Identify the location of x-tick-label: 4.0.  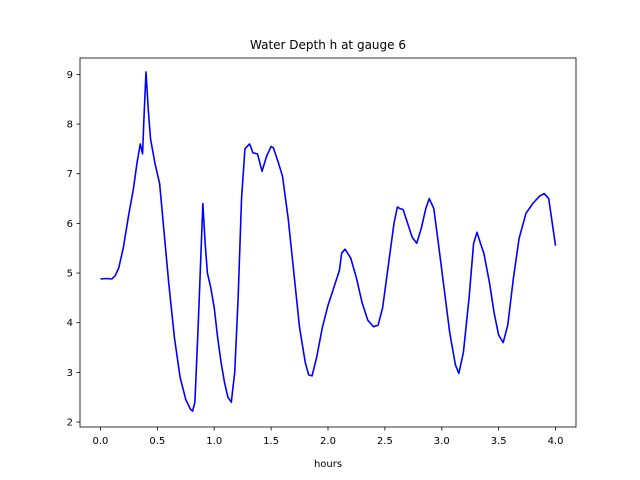
(556, 441).